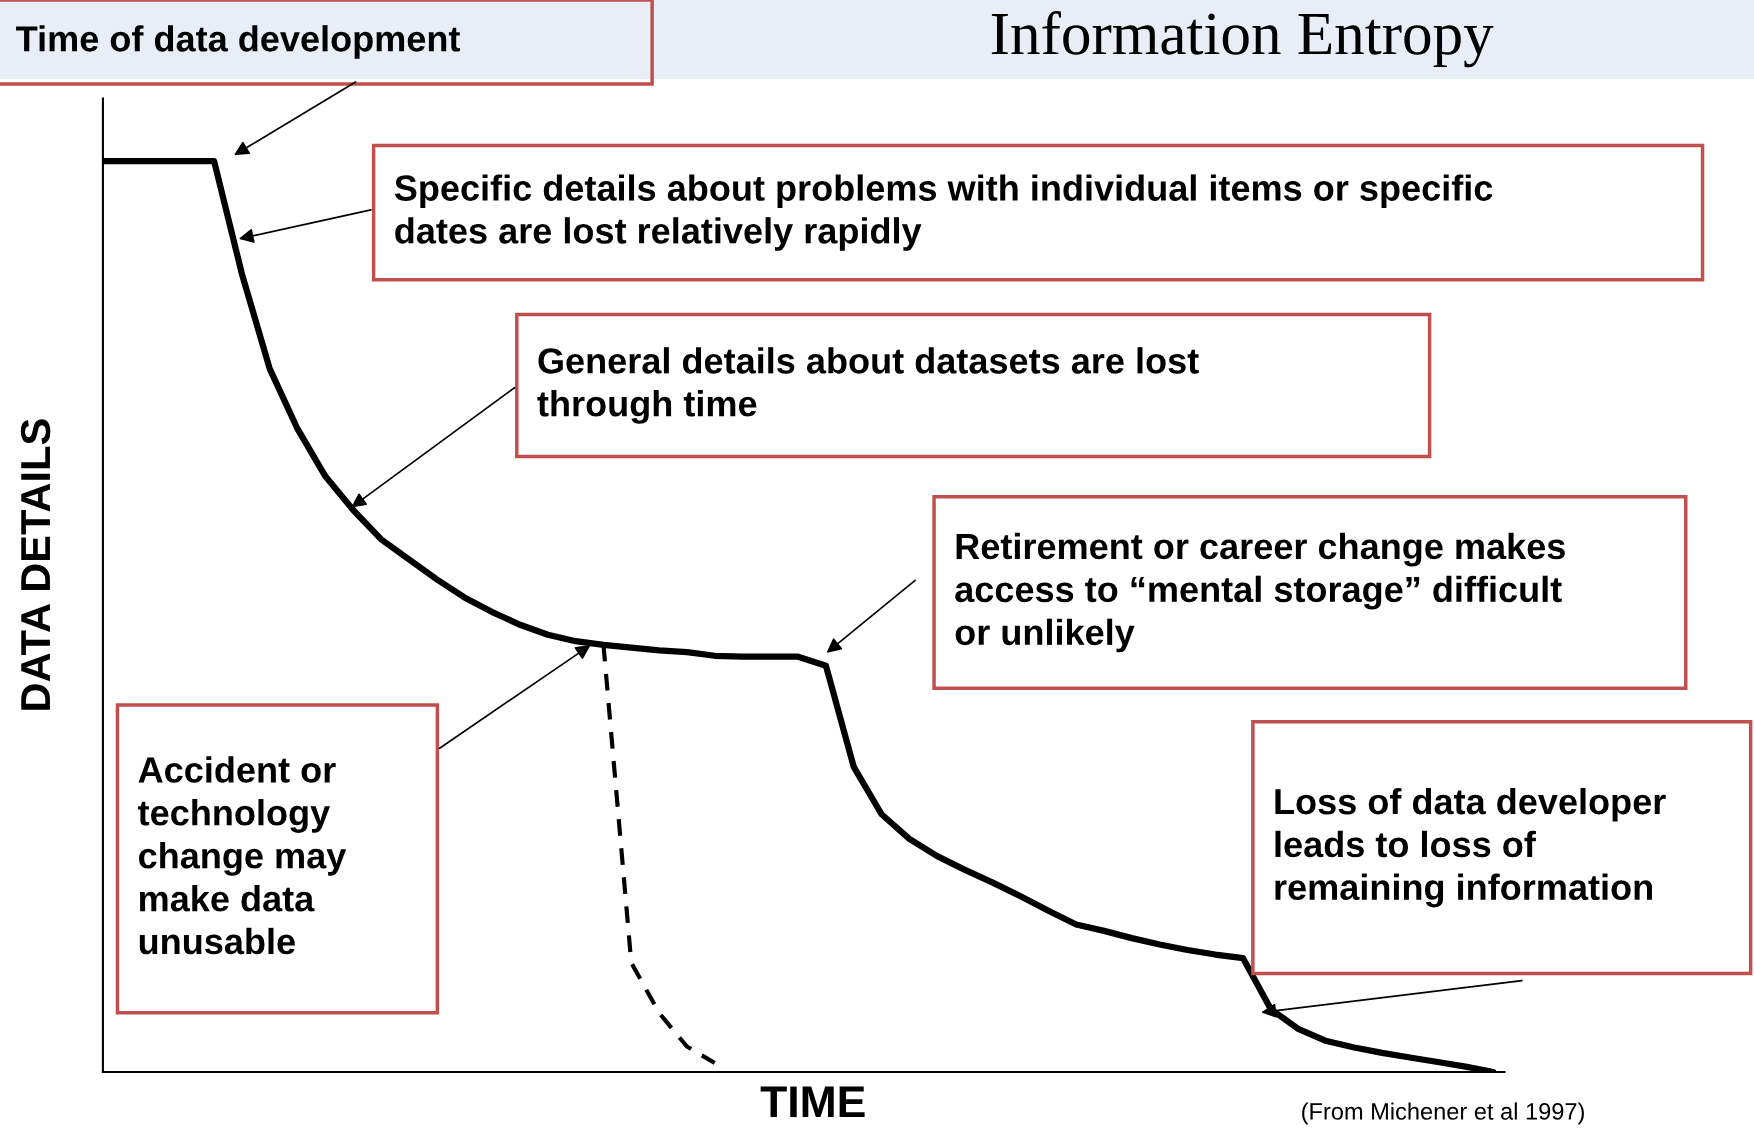 This screenshot has width=1754, height=1128. I want to click on text: Time of data development, so click(238, 42).